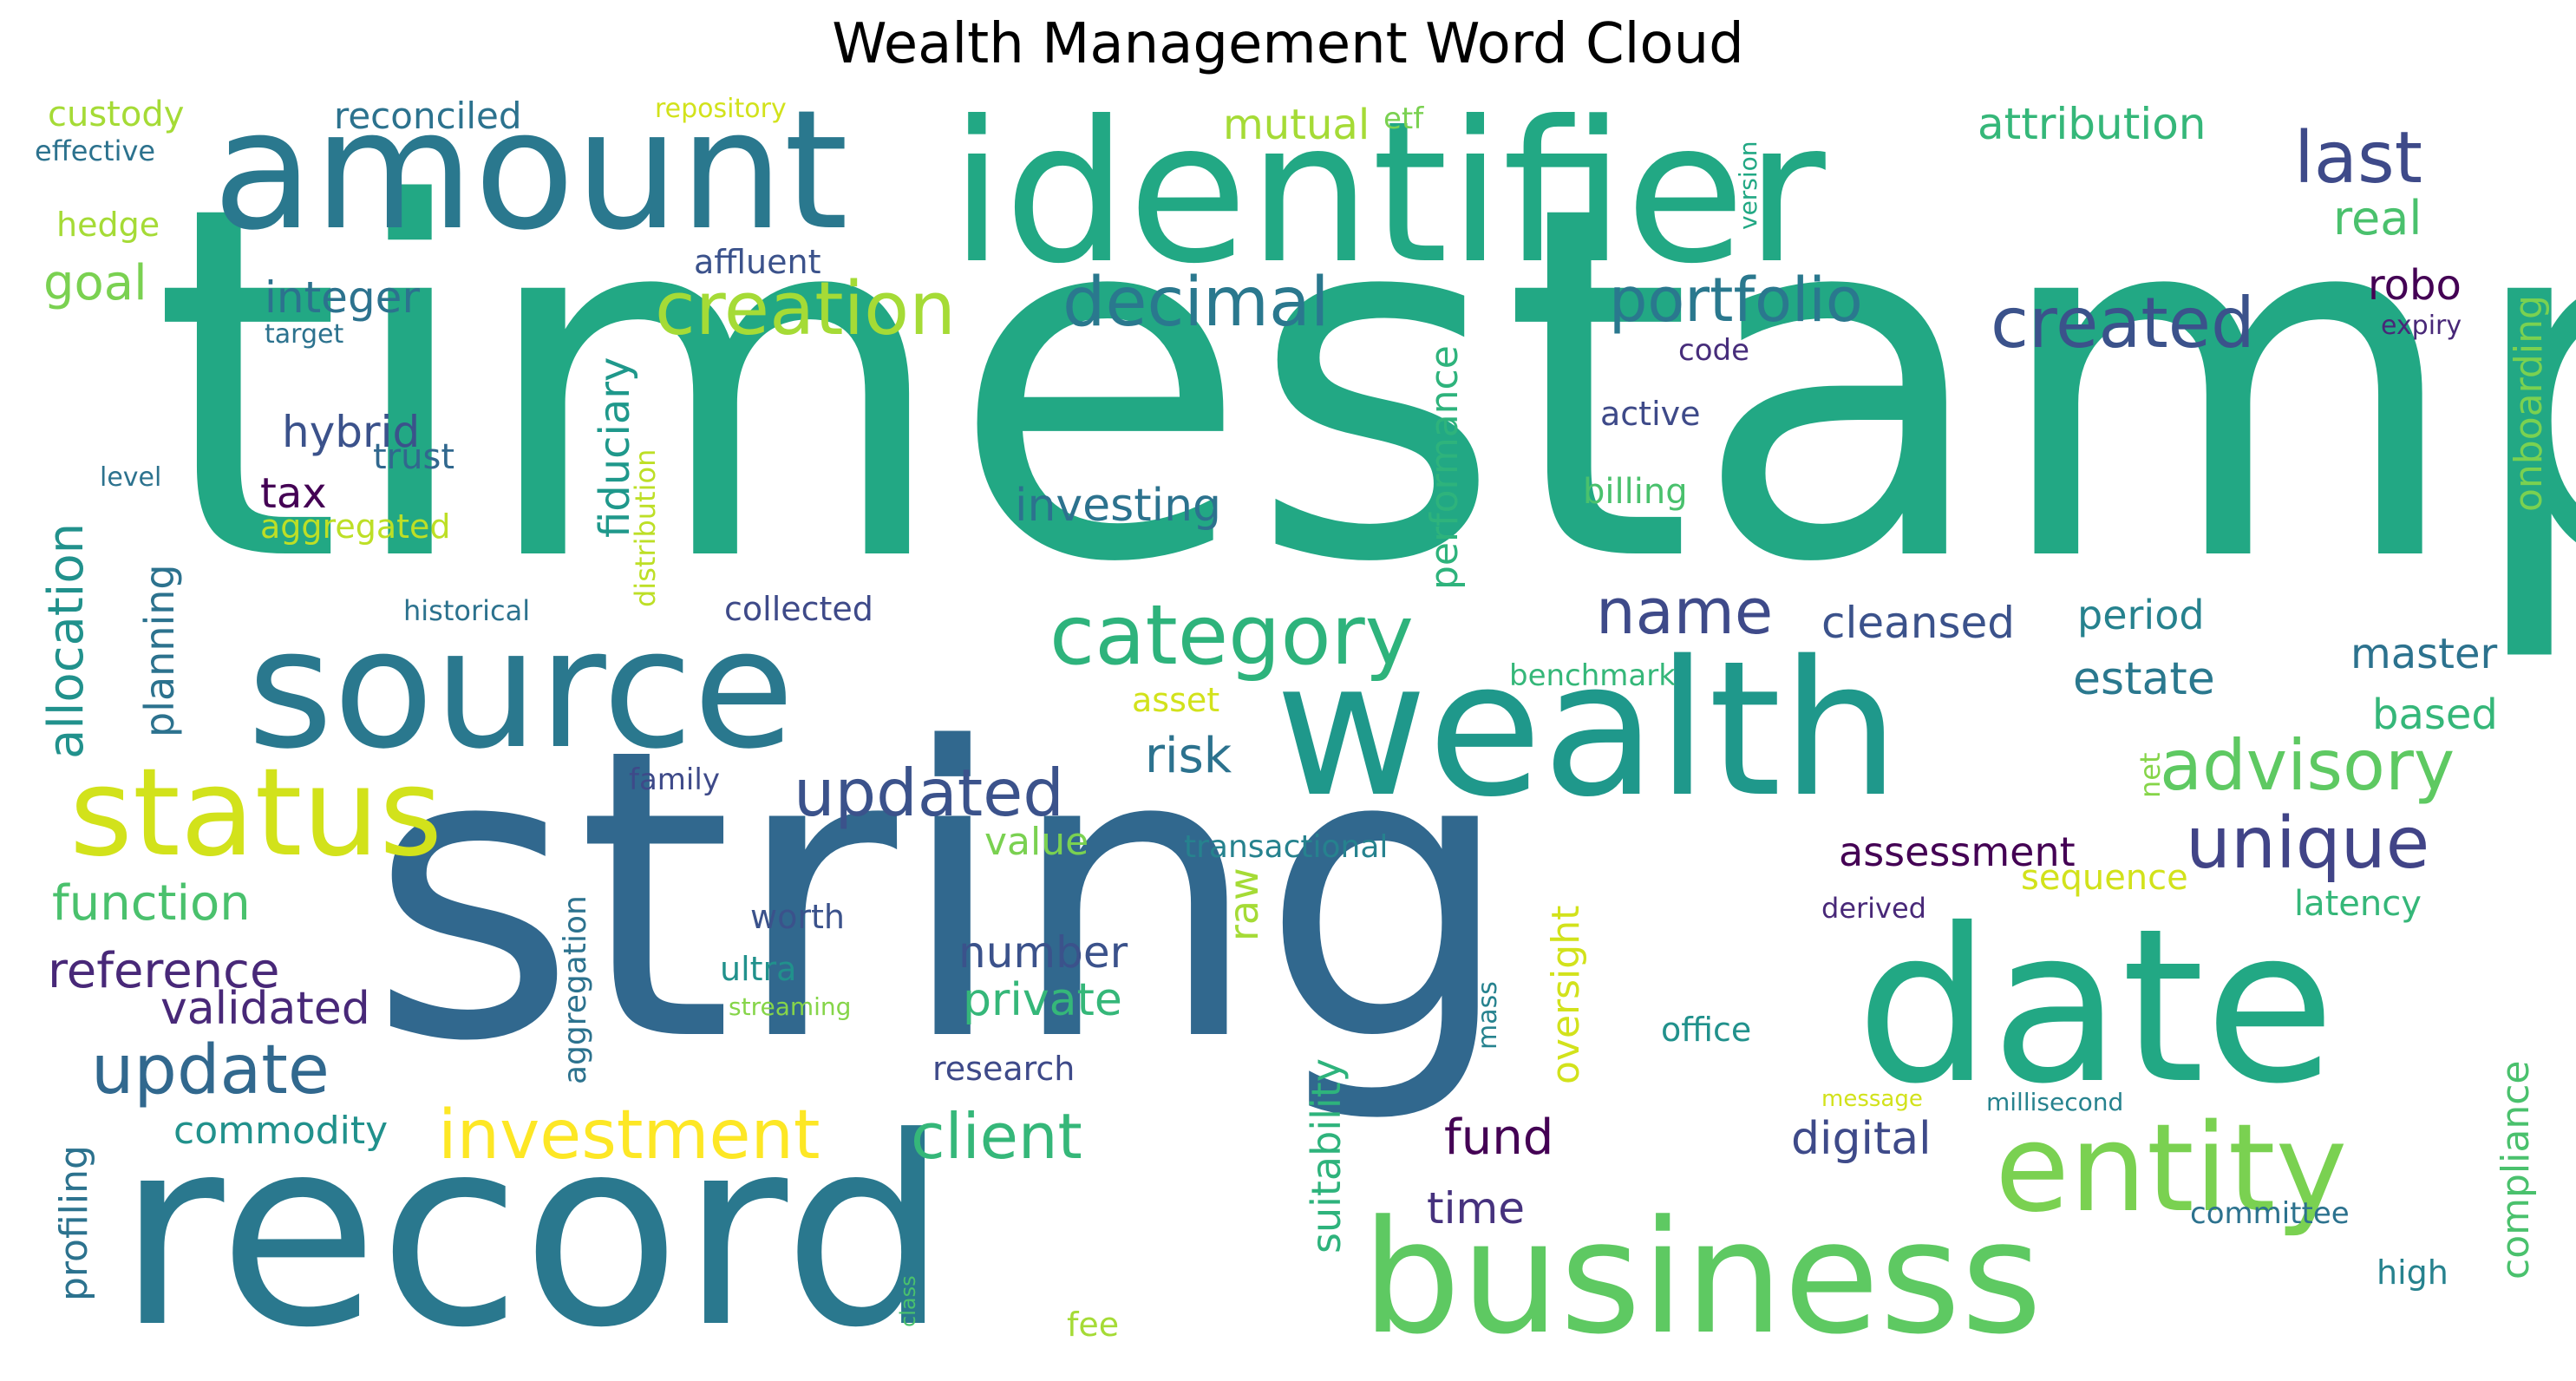 This screenshot has width=2576, height=1381. What do you see at coordinates (1243, 904) in the screenshot?
I see `word-raw: raw` at bounding box center [1243, 904].